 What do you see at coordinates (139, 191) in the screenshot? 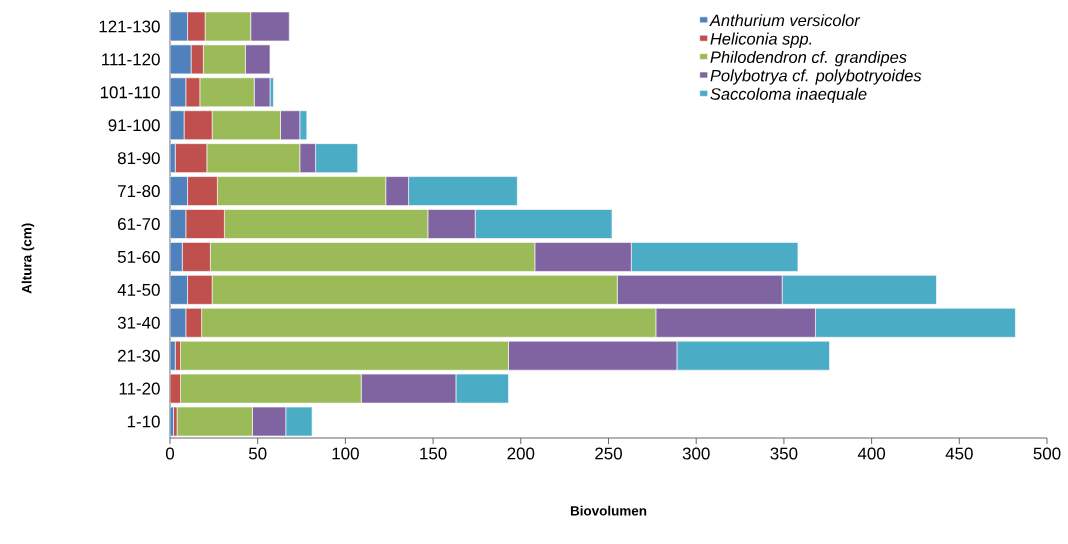
I see `y-tick-label: 71-80` at bounding box center [139, 191].